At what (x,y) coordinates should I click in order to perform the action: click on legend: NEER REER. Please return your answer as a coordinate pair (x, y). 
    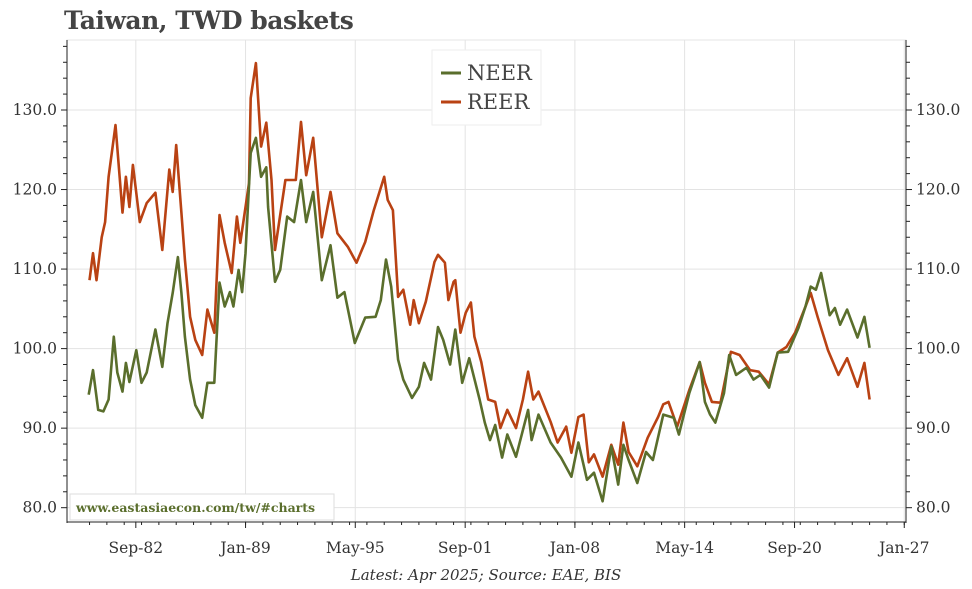
    Looking at the image, I should click on (486, 87).